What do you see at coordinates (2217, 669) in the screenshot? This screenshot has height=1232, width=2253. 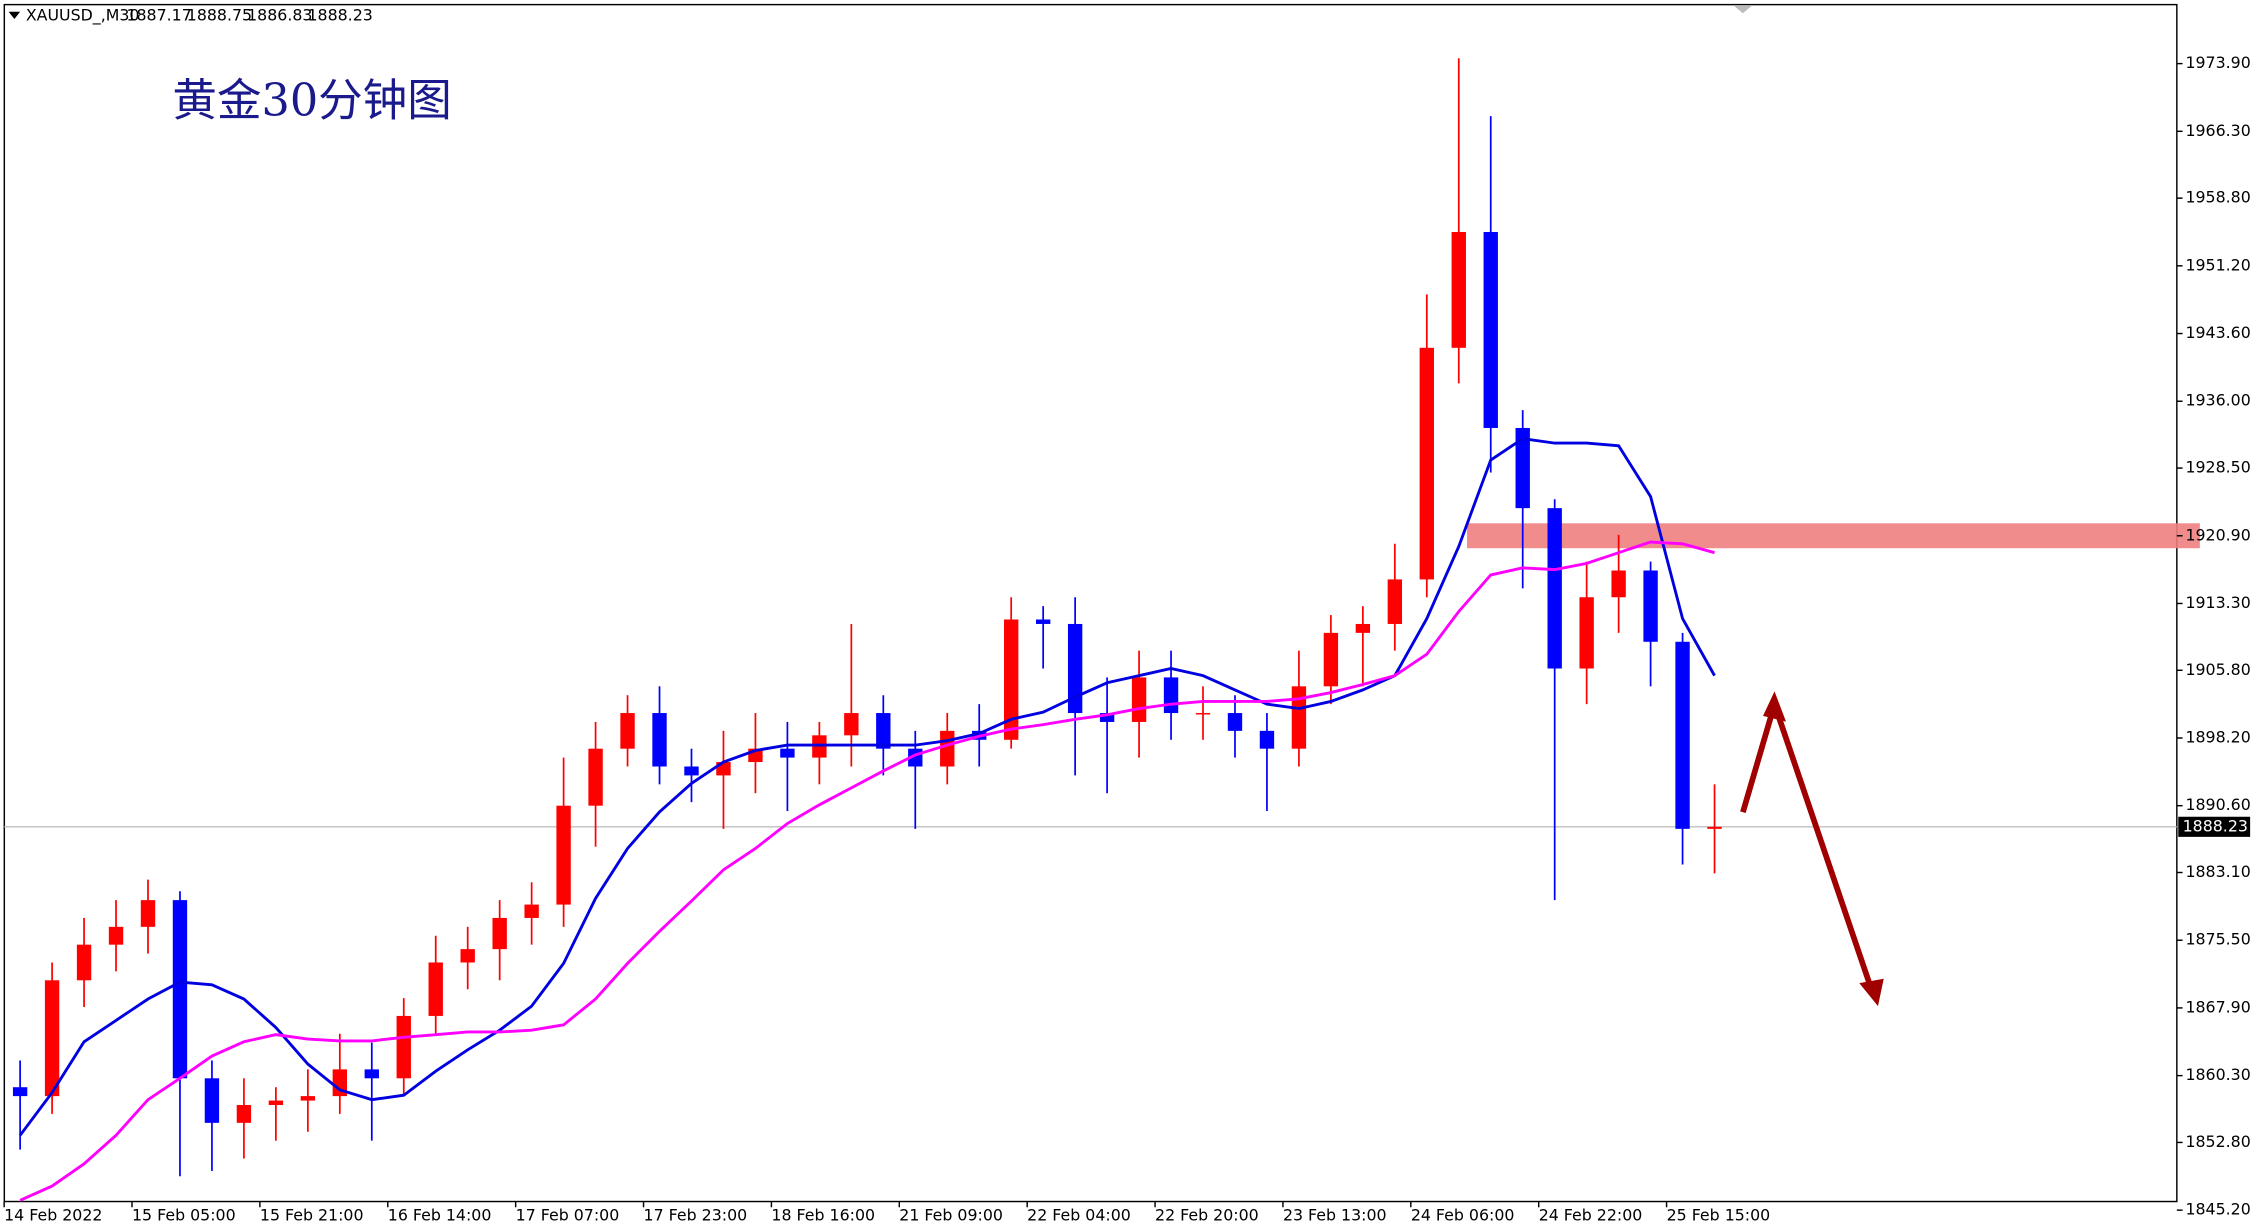 I see `y-tick-label: 1905.80` at bounding box center [2217, 669].